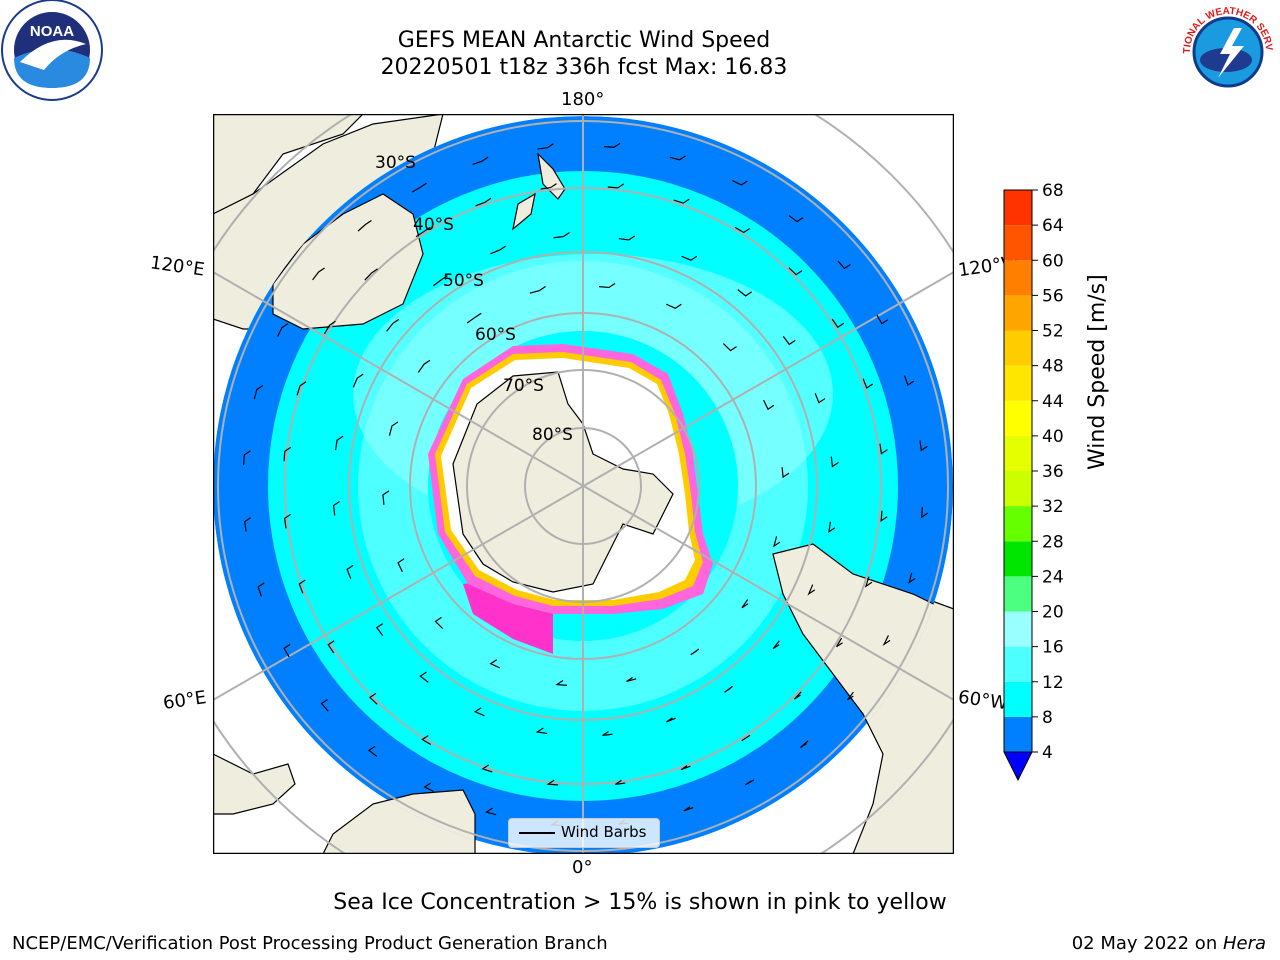 This screenshot has width=1280, height=960. I want to click on colorbar-tick-label: 56, so click(1053, 296).